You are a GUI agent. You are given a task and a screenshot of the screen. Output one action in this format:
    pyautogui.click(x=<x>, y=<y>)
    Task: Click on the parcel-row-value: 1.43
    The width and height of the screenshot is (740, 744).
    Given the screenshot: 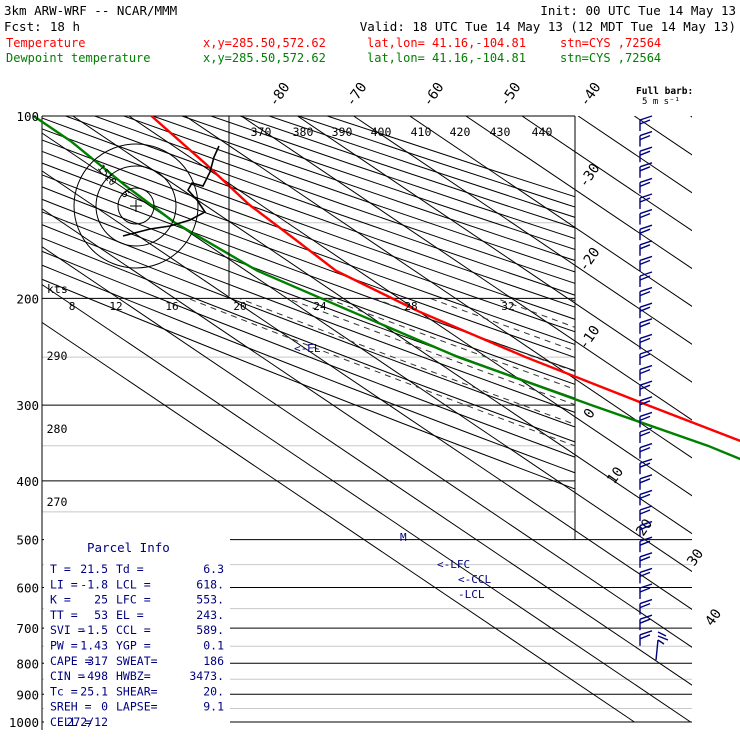 What is the action you would take?
    pyautogui.click(x=94, y=646)
    